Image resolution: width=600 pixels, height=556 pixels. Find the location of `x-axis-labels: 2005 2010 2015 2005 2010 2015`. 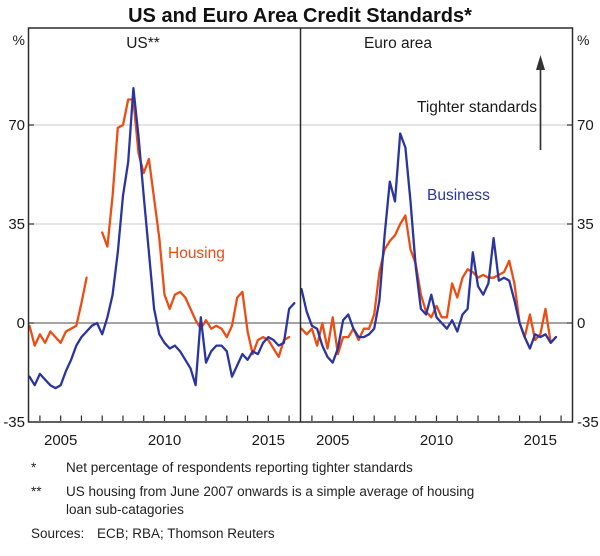

x-axis-labels: 2005 2010 2015 2005 2010 2015 is located at coordinates (300, 440).